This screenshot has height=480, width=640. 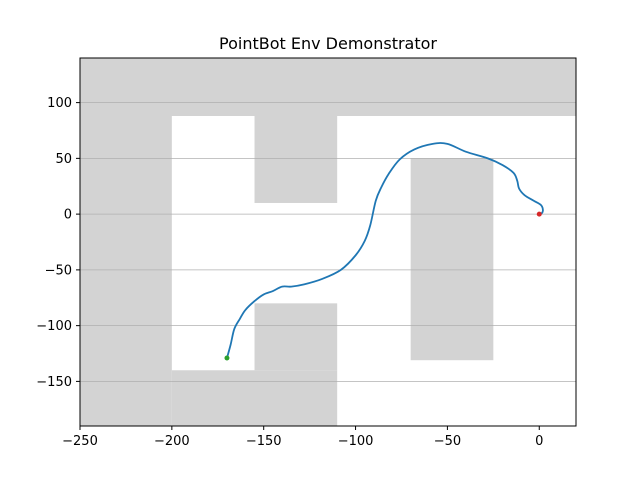 What do you see at coordinates (264, 441) in the screenshot?
I see `x-tick-label: −150` at bounding box center [264, 441].